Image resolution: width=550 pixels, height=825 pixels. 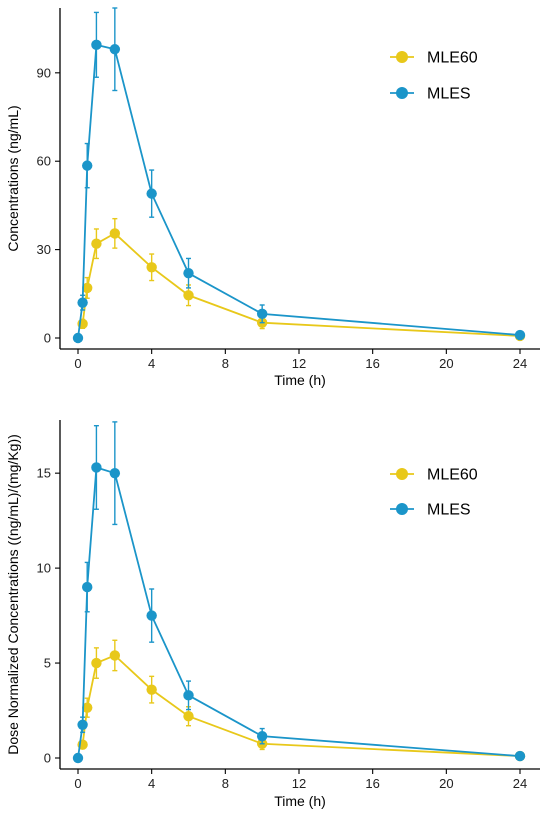 I want to click on y-tick-label: 30, so click(x=44, y=249).